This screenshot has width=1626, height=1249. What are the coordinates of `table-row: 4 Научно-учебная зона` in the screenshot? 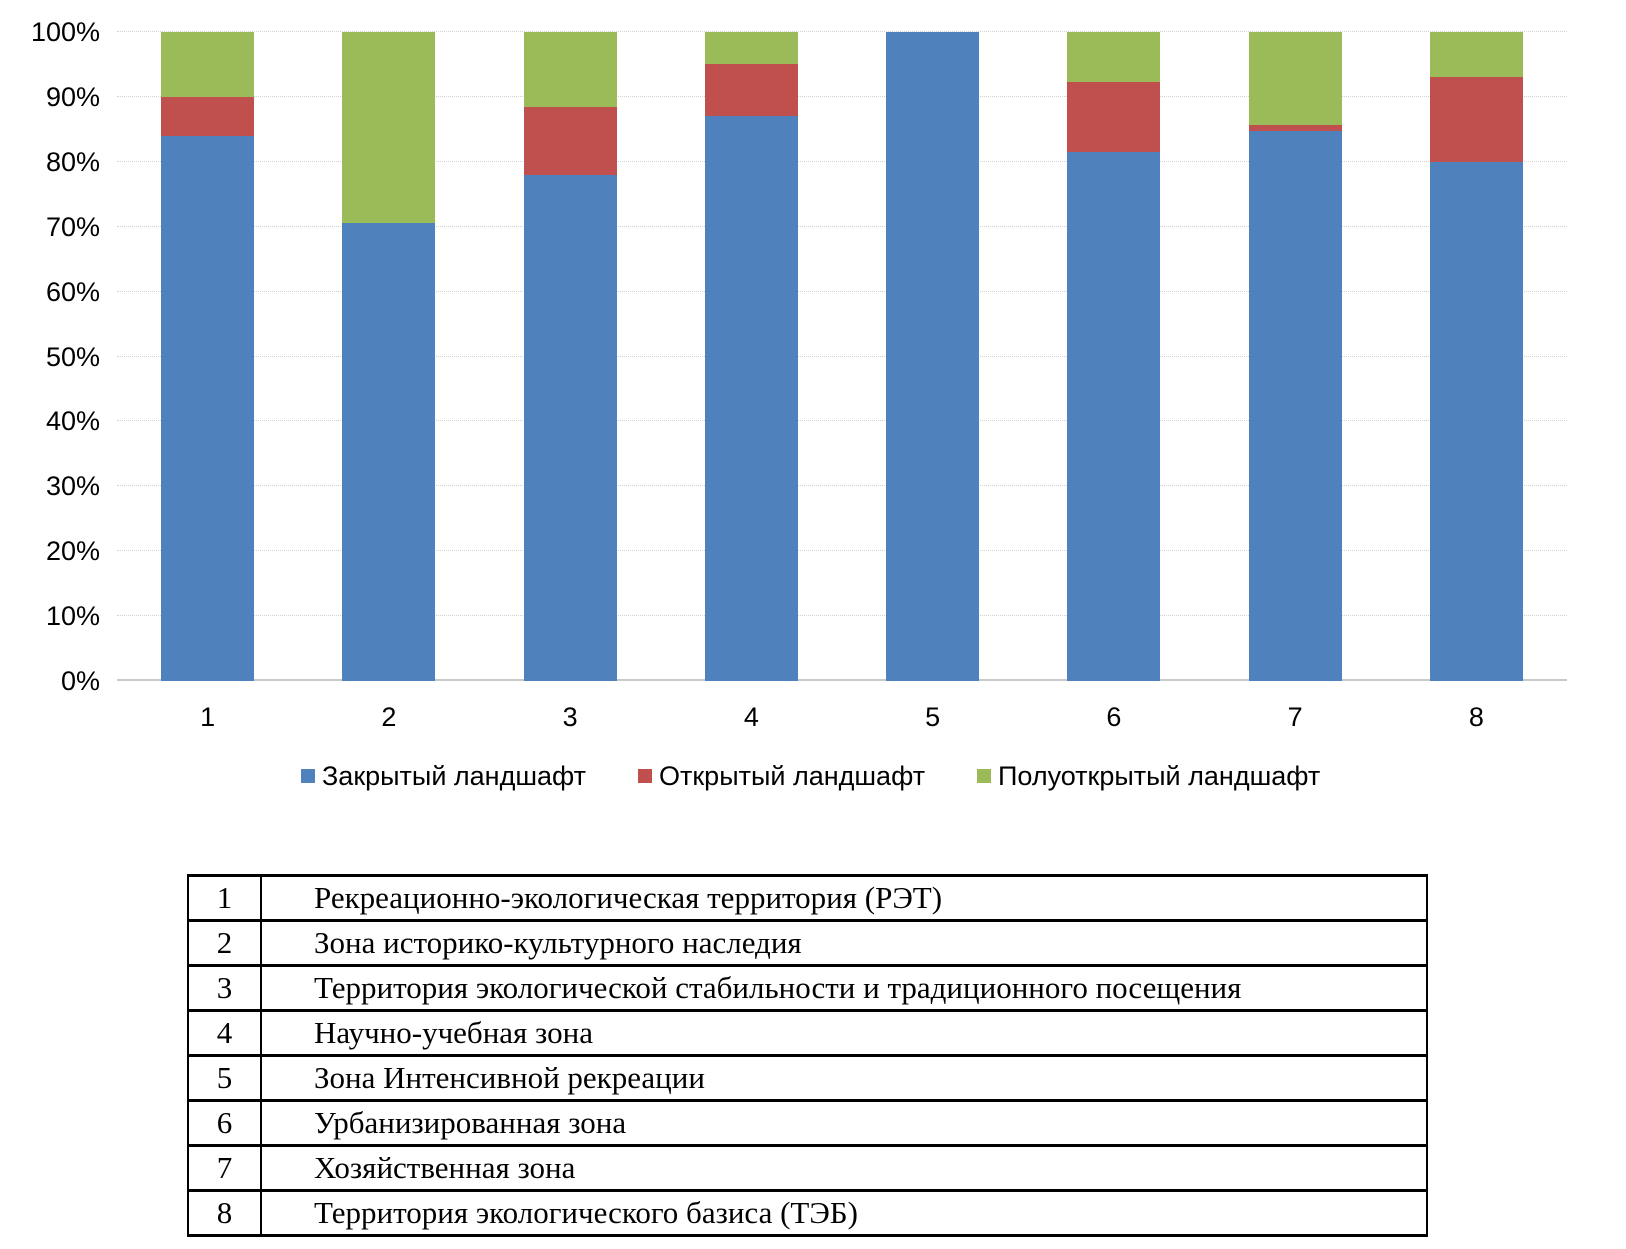 It's located at (807, 1033).